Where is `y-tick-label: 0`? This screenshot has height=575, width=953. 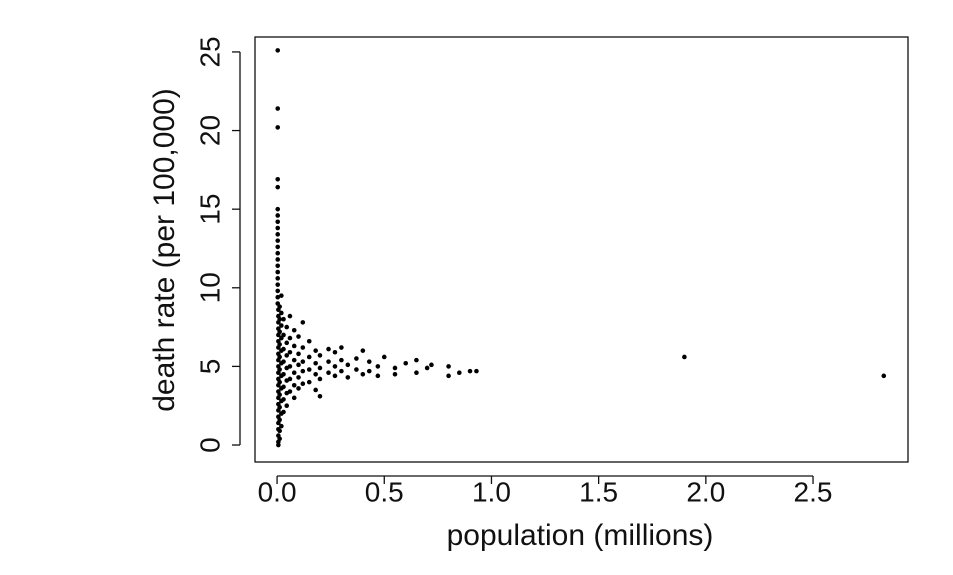 y-tick-label: 0 is located at coordinates (209, 445).